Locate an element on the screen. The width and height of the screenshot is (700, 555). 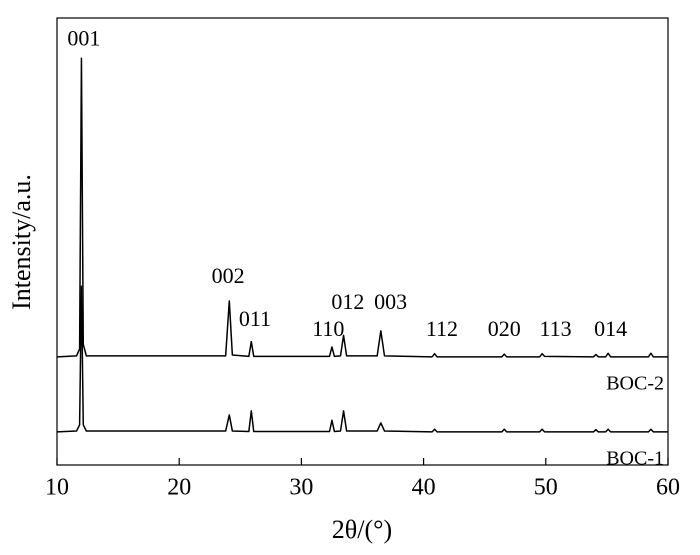
peak-label: 003 is located at coordinates (390, 301).